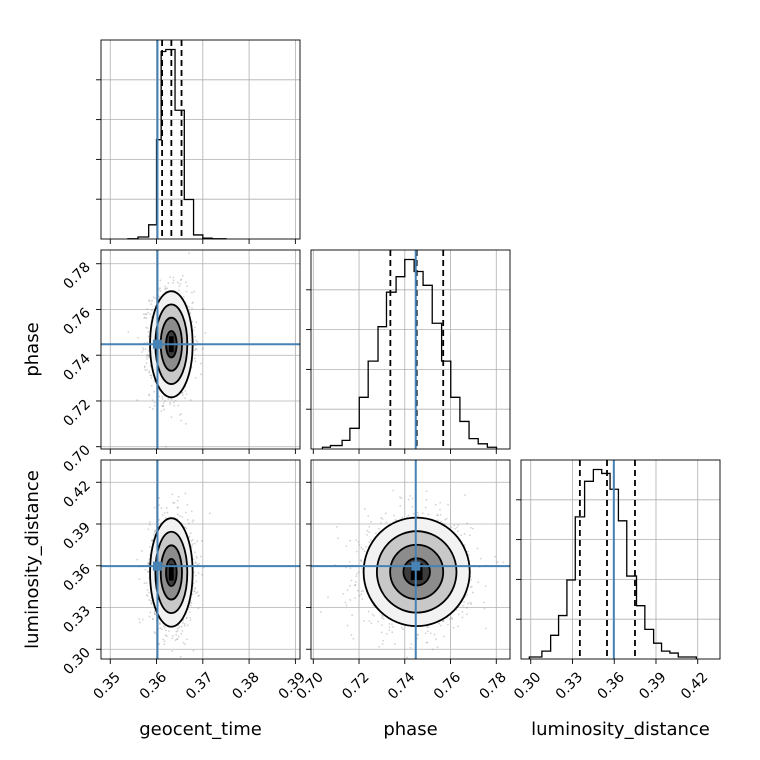 The image size is (760, 760). What do you see at coordinates (76, 367) in the screenshot?
I see `y-tick-label: 0.74` at bounding box center [76, 367].